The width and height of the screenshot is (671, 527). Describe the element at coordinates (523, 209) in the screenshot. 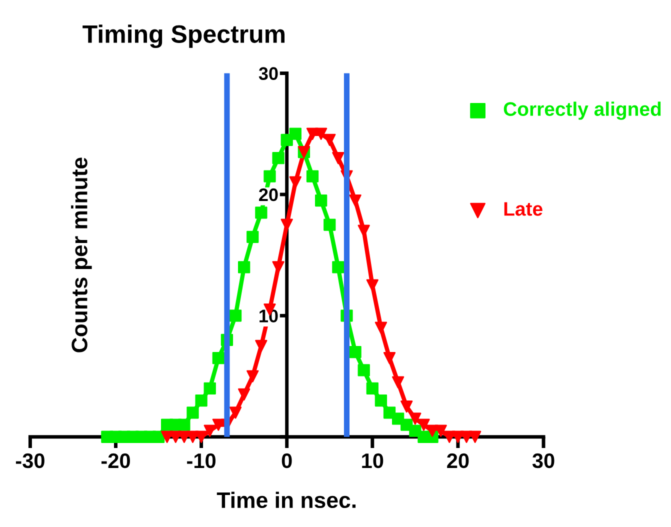

I see `legend-label: Late` at that location.